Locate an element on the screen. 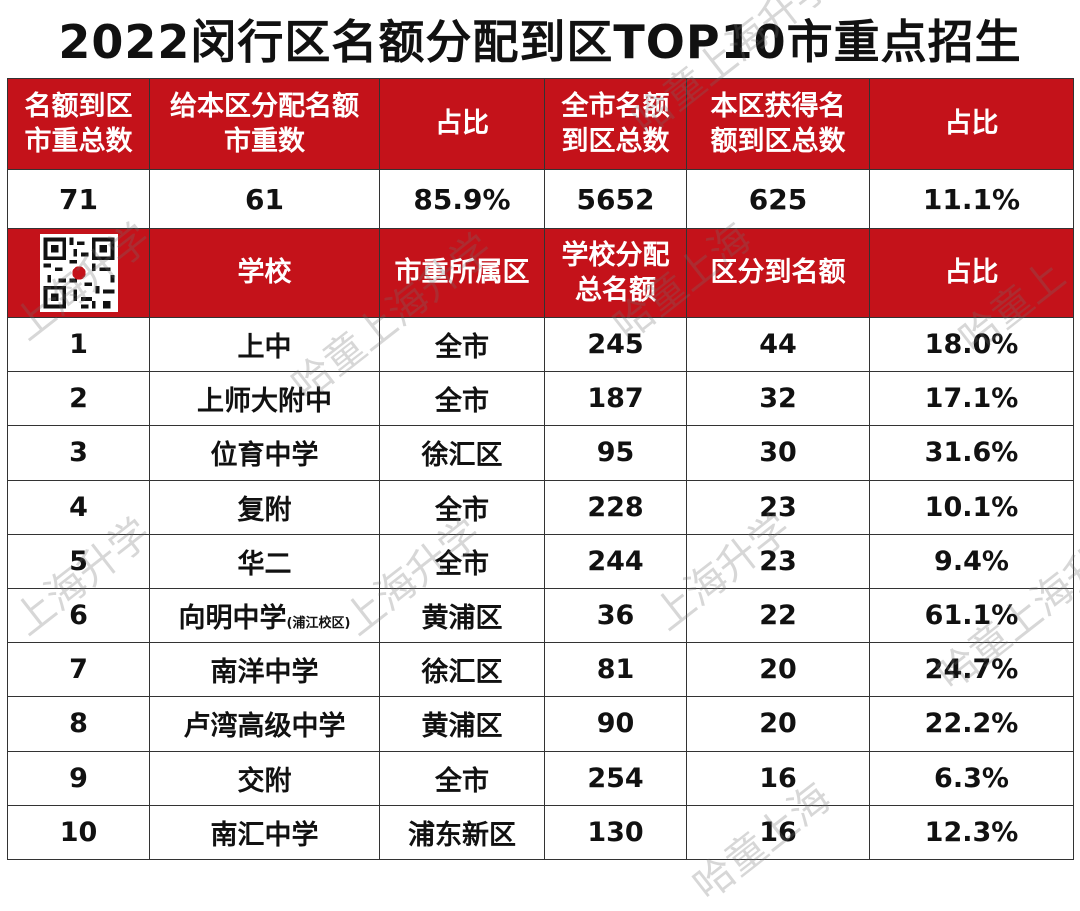  rank-cell: 1 is located at coordinates (78, 344).